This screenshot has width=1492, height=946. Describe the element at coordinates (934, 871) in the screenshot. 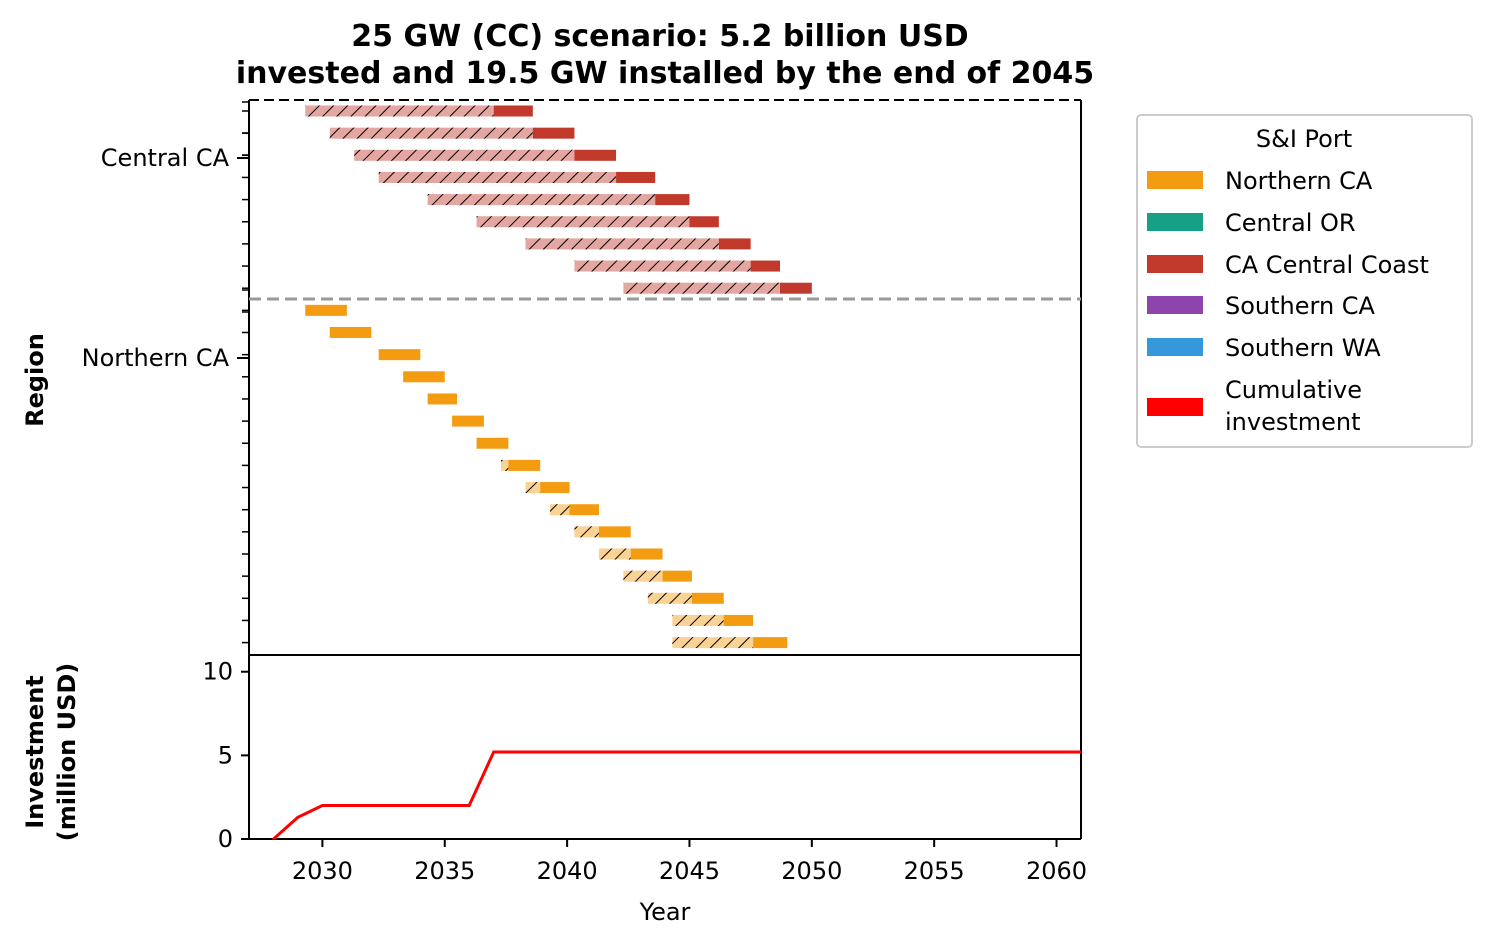

I see `x-tick-label: 2055` at that location.